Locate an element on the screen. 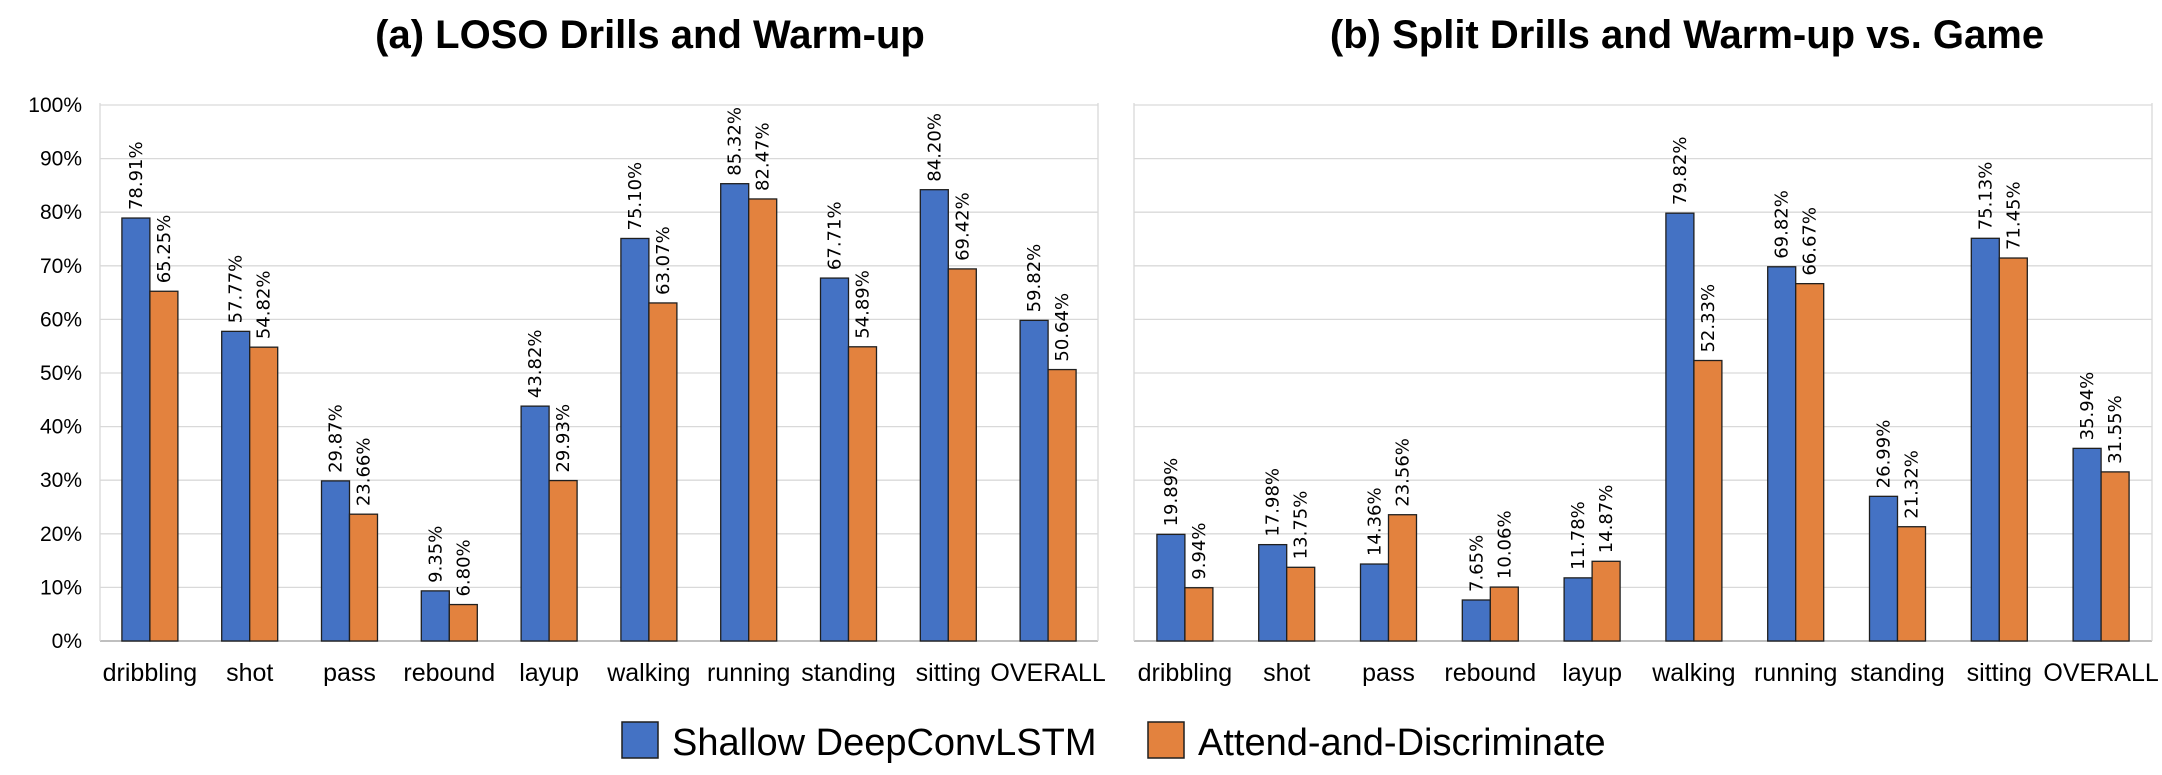 The width and height of the screenshot is (2162, 775). data-label-shallow-deepconvlstm-overall: 59.82% is located at coordinates (1034, 278).